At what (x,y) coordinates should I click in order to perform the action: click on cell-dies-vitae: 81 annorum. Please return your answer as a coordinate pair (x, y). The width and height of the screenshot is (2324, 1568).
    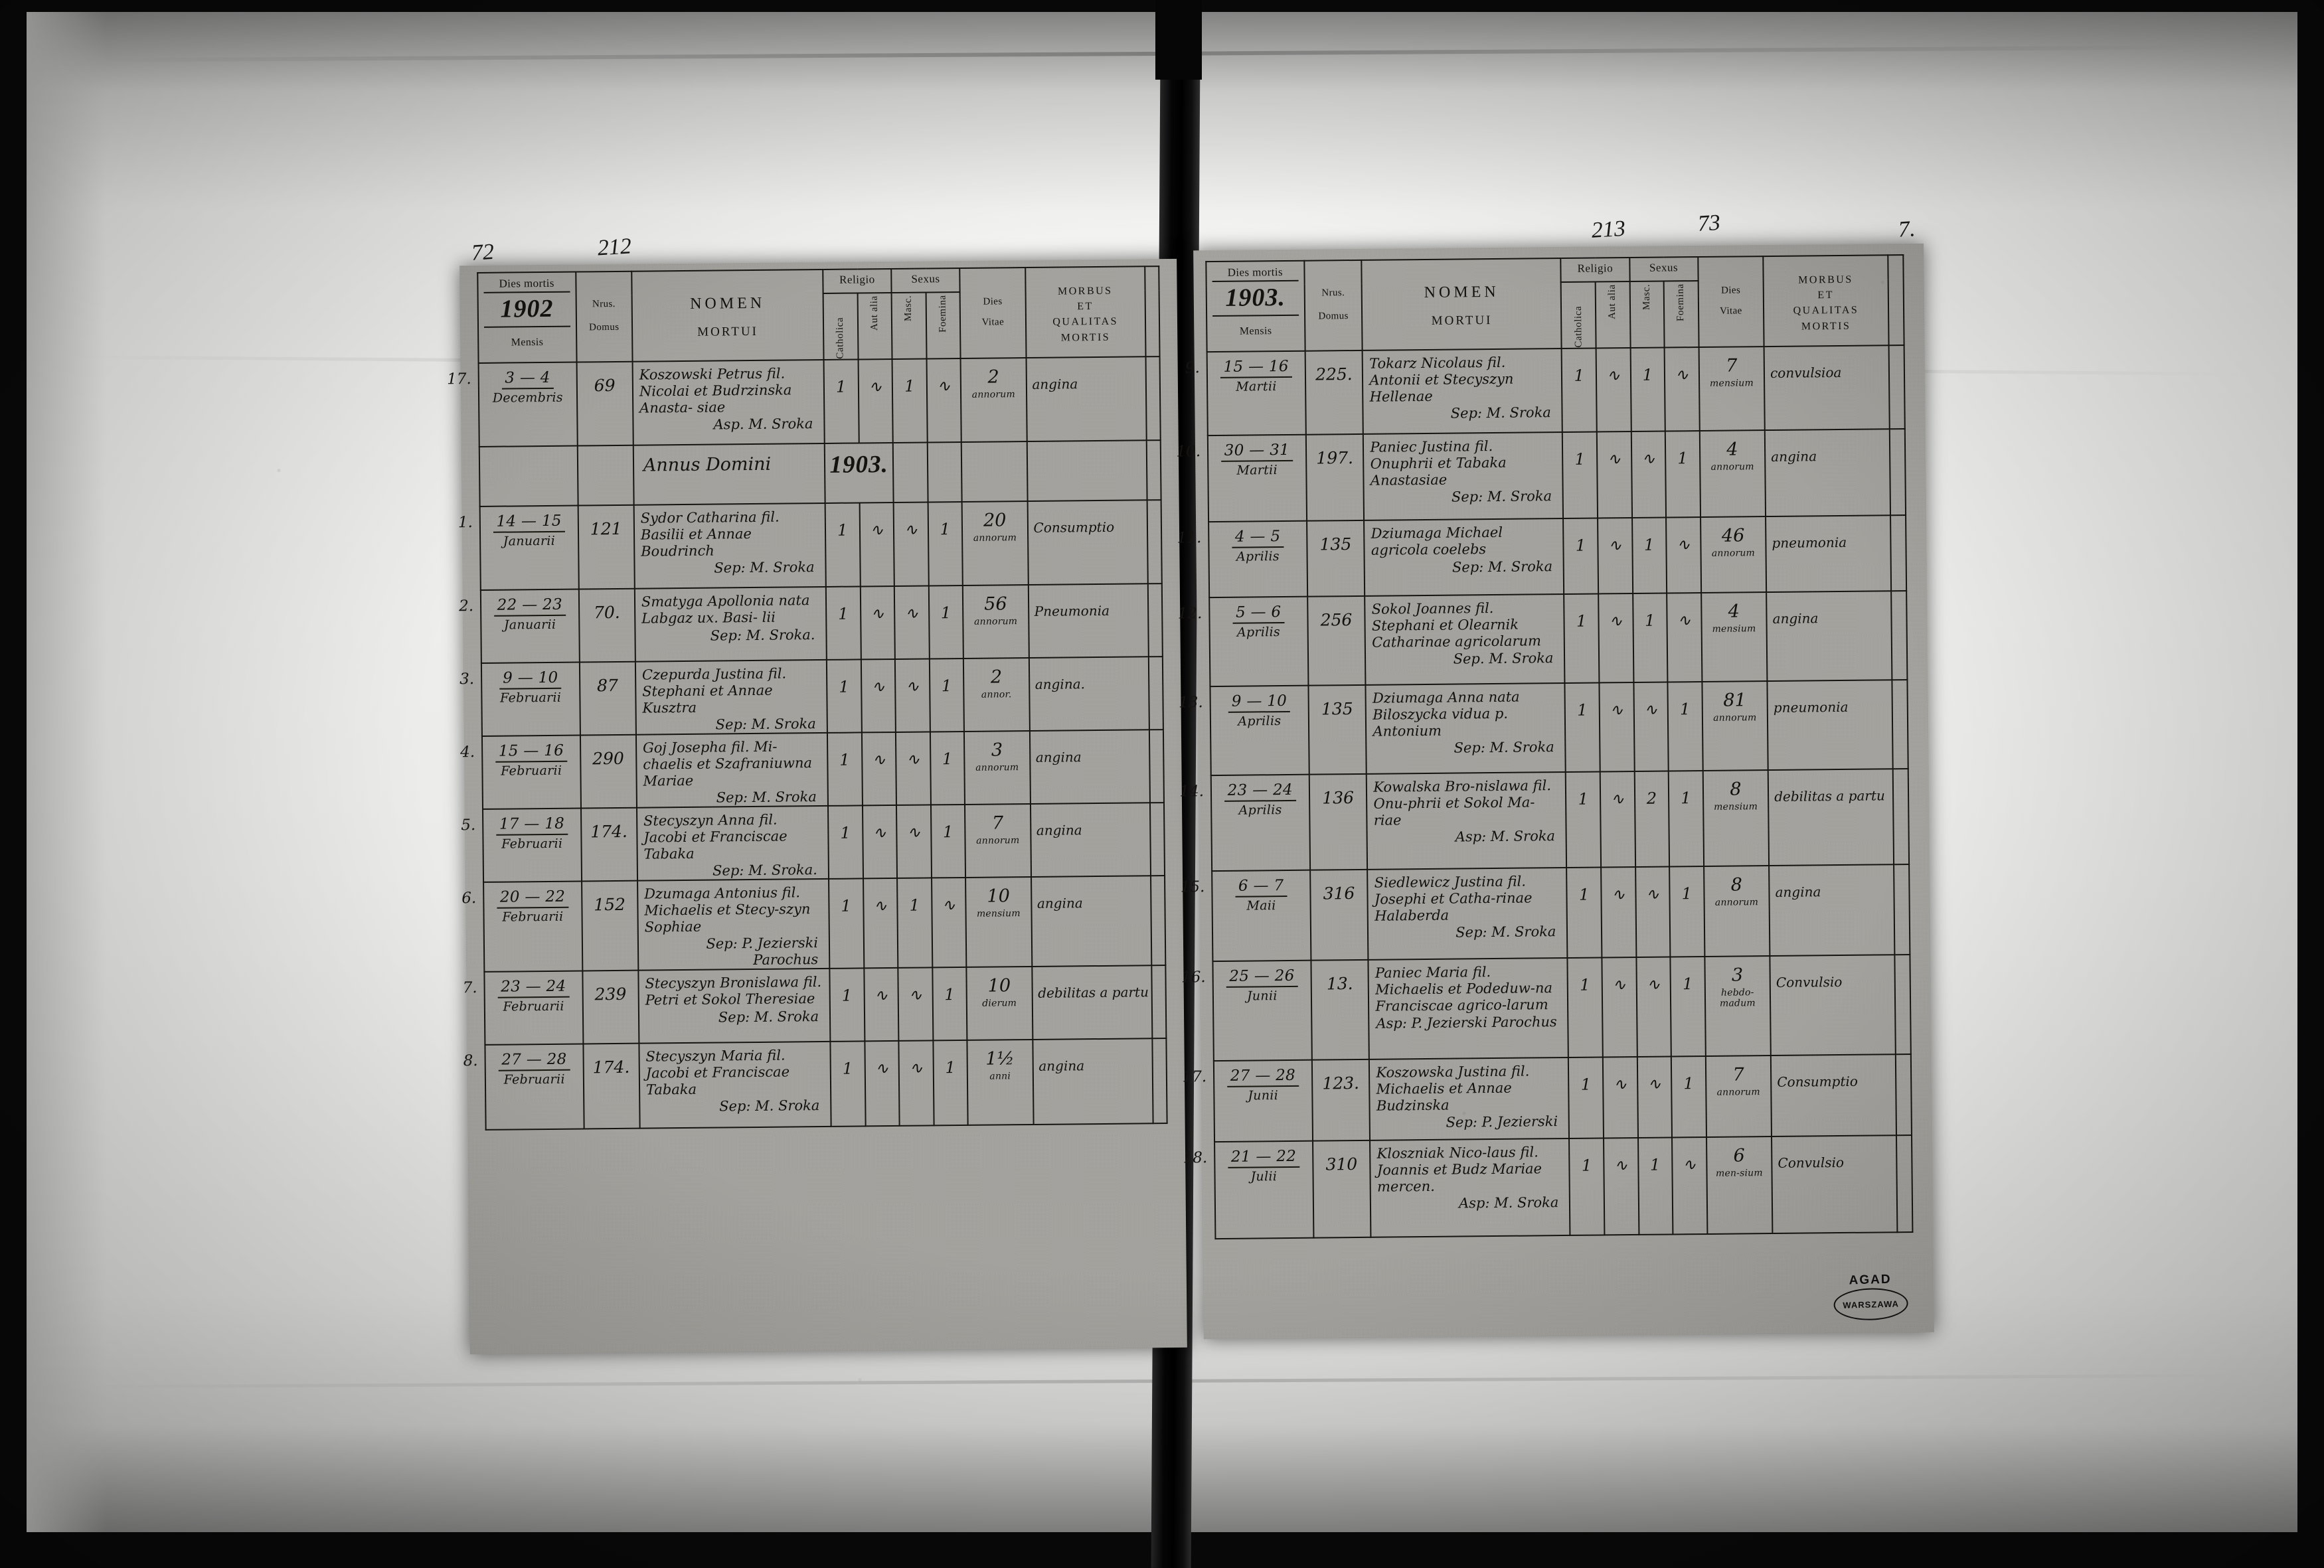
    Looking at the image, I should click on (1735, 726).